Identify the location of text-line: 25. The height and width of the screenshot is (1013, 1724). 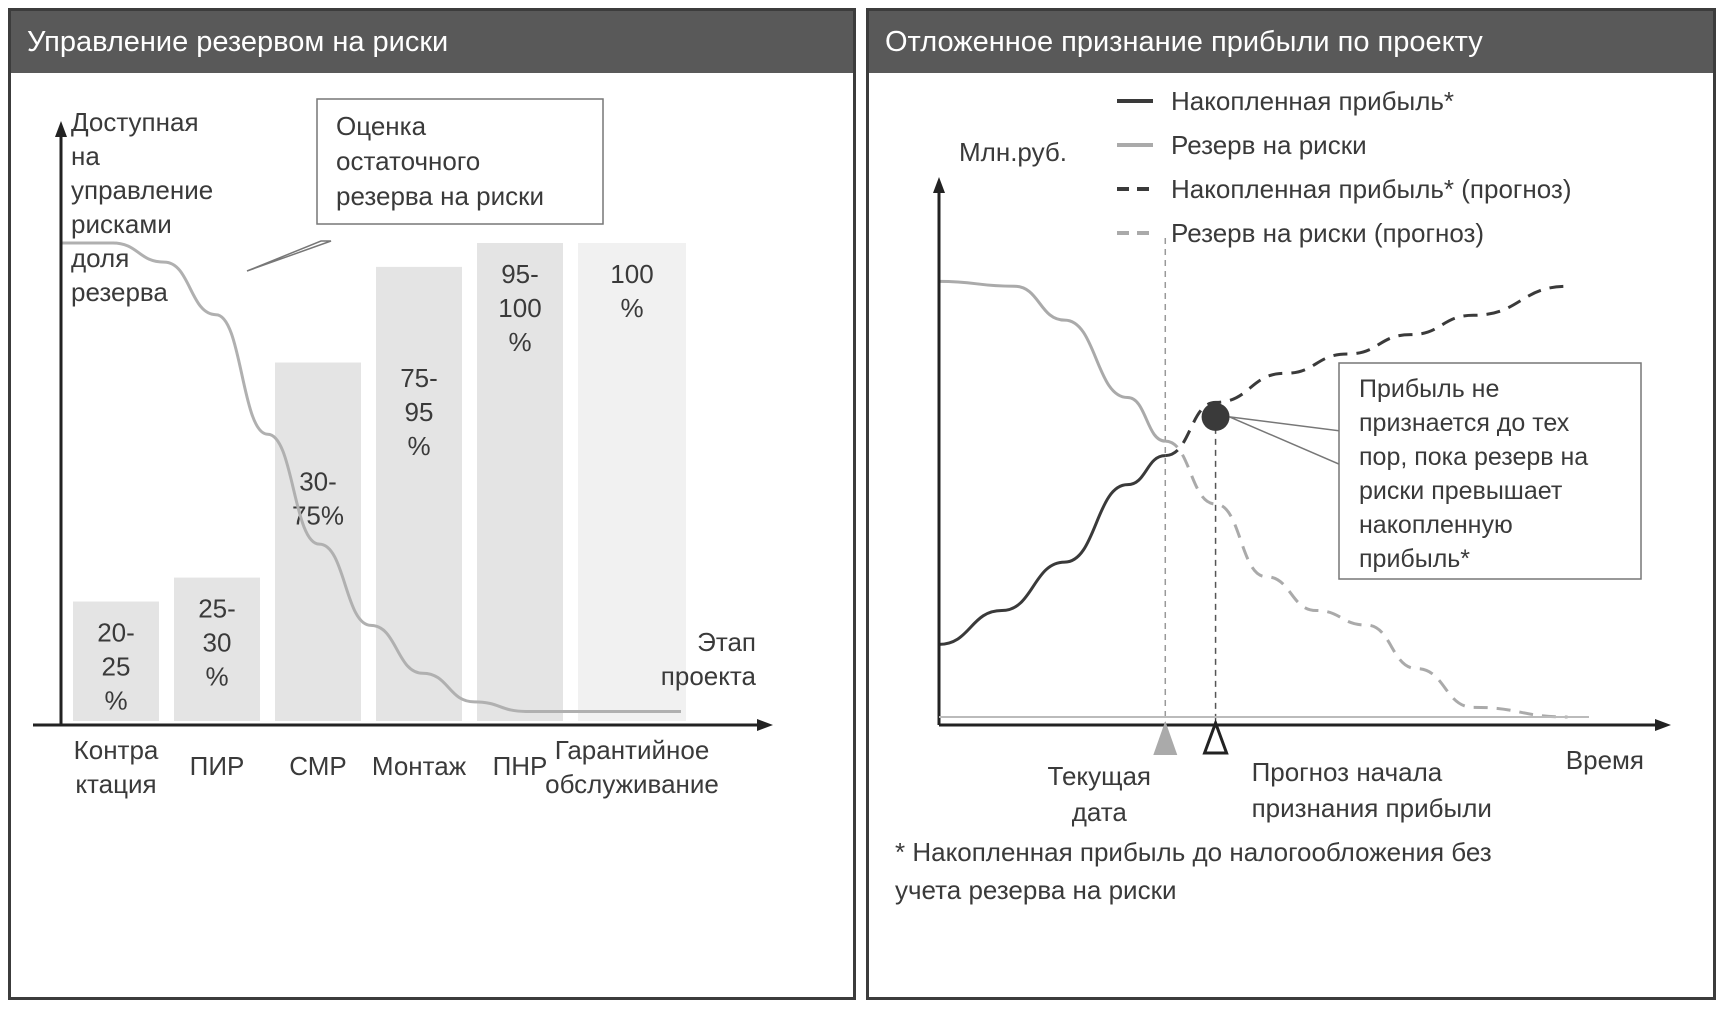
(116, 667).